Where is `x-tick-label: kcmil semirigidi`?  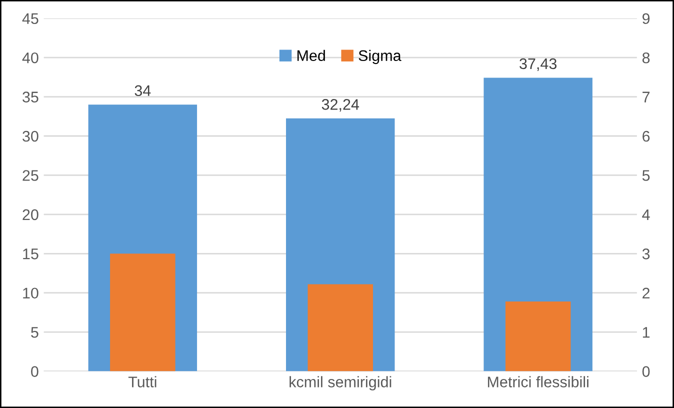
x-tick-label: kcmil semirigidi is located at coordinates (341, 383).